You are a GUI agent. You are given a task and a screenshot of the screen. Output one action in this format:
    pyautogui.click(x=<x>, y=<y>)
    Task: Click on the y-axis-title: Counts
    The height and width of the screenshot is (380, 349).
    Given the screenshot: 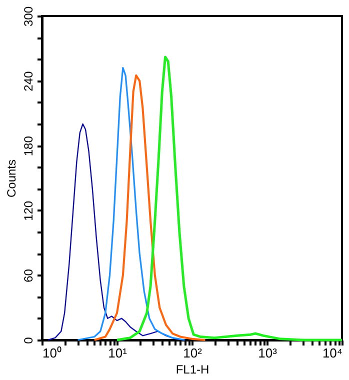 What is the action you would take?
    pyautogui.click(x=11, y=178)
    